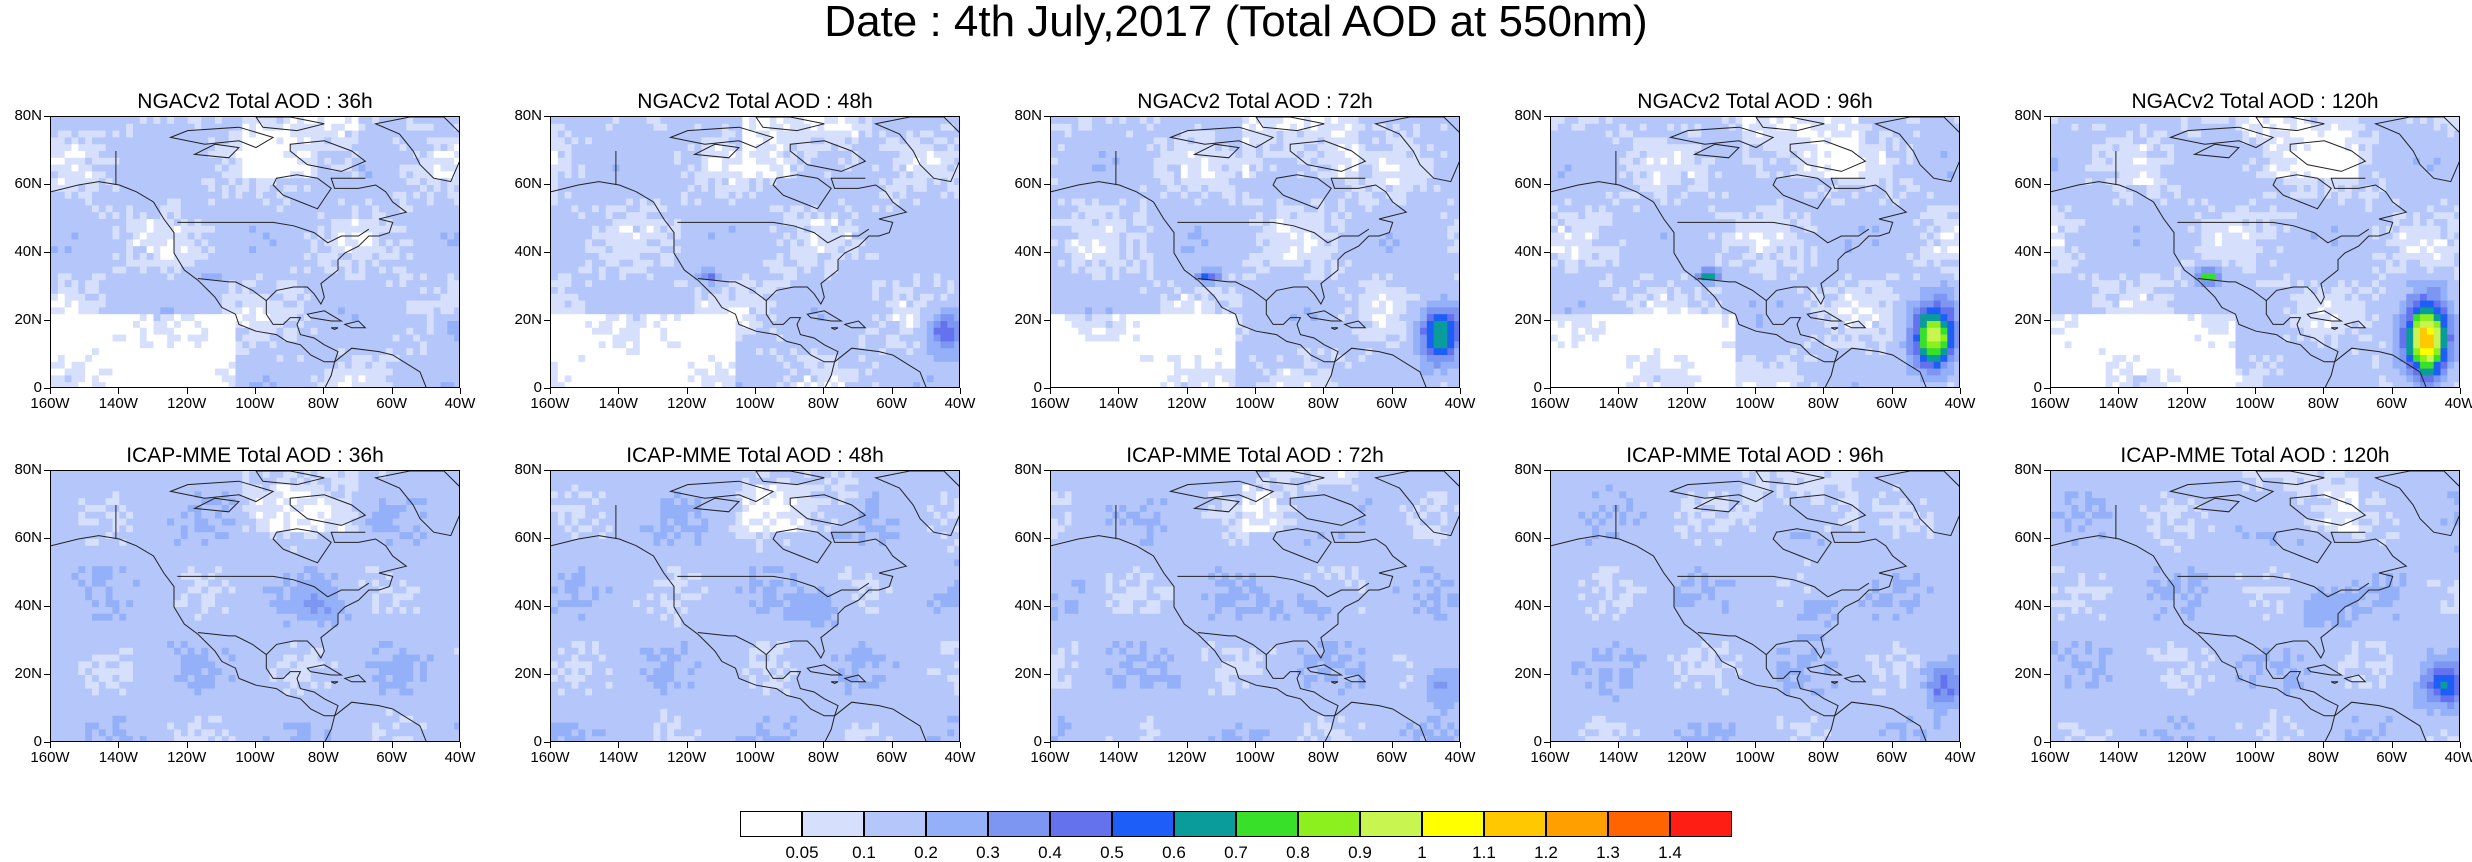  I want to click on colorbar-label: 1.1, so click(1484, 853).